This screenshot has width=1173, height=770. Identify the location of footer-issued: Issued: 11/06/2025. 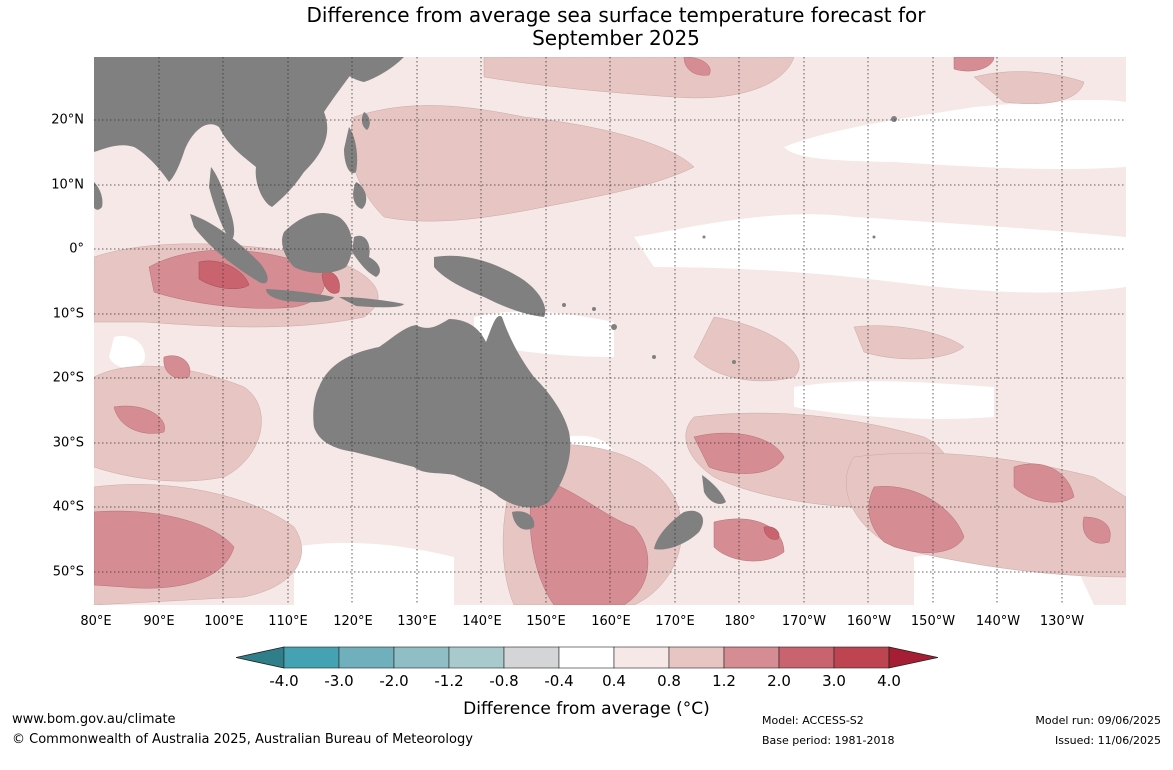
(1107, 740).